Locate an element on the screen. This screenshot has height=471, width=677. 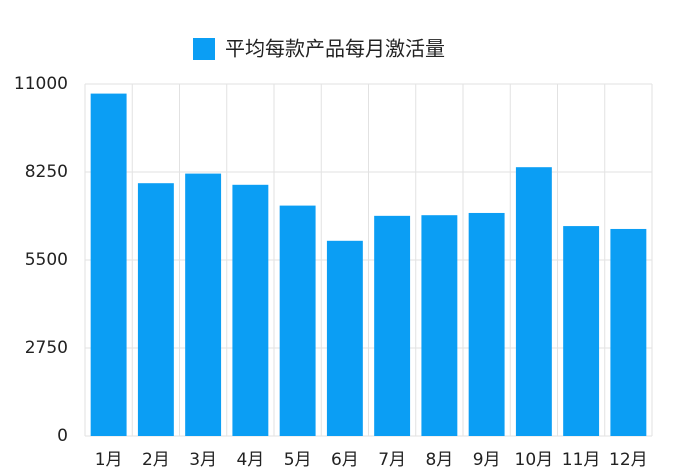
x-tick-label: 11月 is located at coordinates (581, 460).